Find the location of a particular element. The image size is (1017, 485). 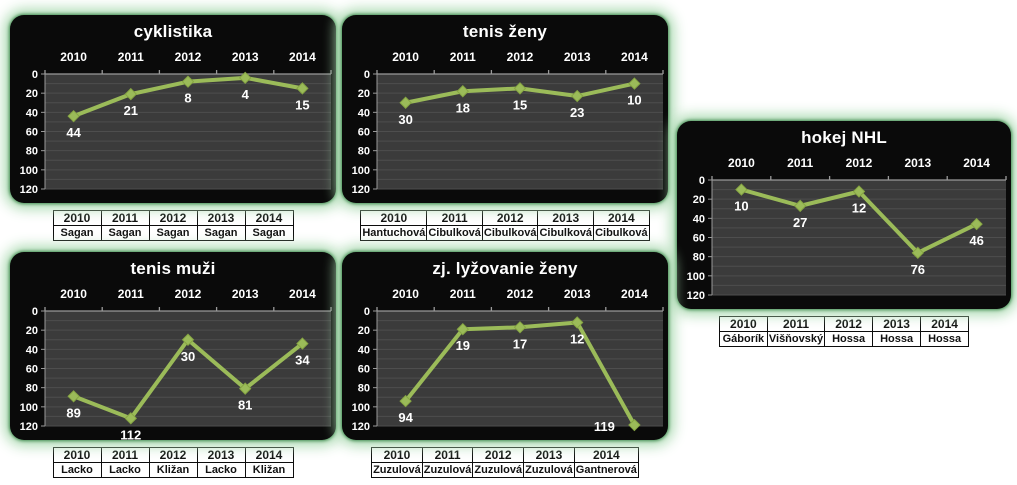

x-axis-year-label: 2014 is located at coordinates (302, 294).